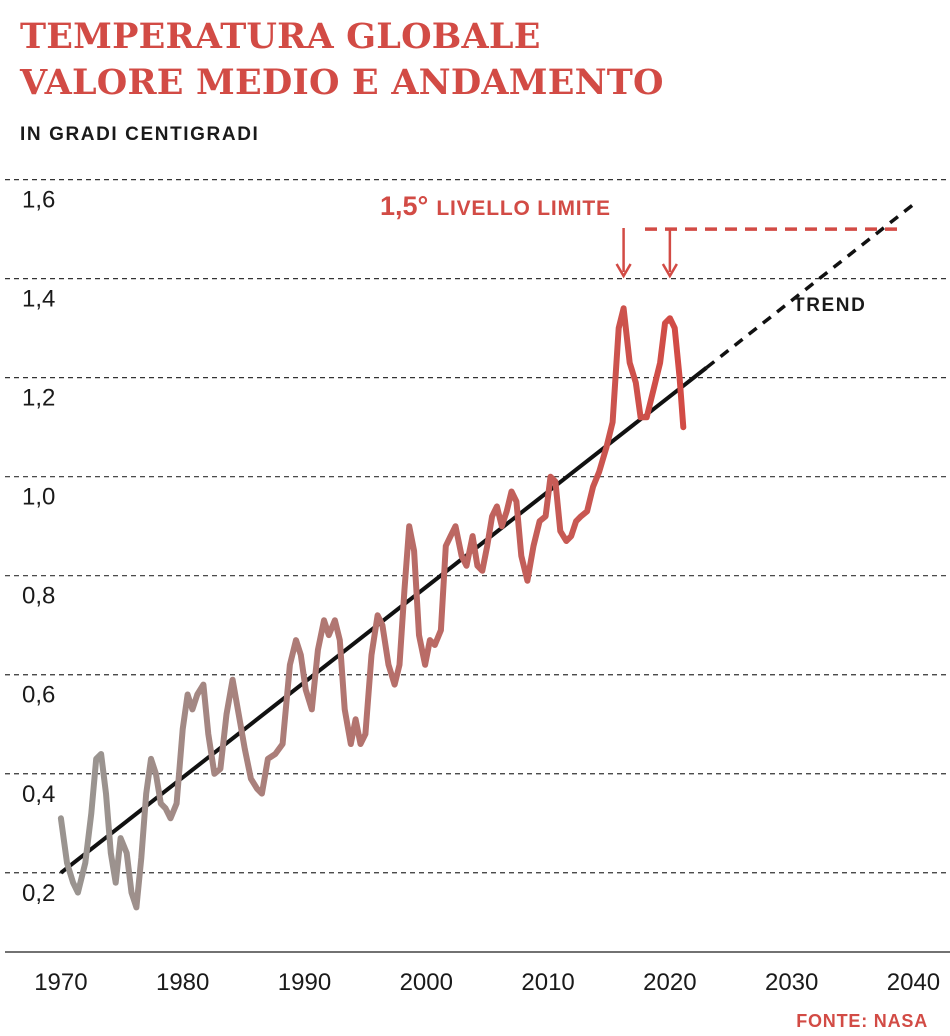  Describe the element at coordinates (547, 982) in the screenshot. I see `x-tick-label: 2010` at that location.